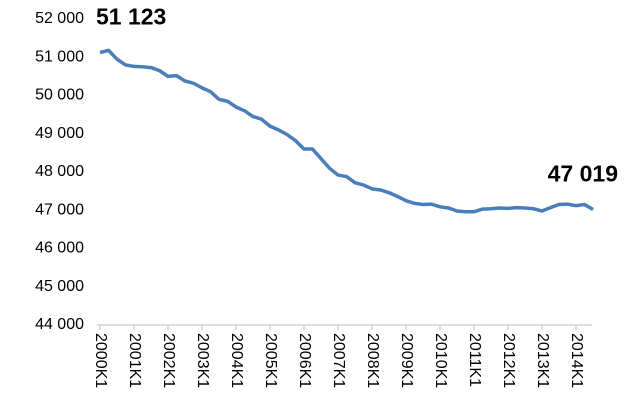  Describe the element at coordinates (474, 360) in the screenshot. I see `x-tick-label: 2011K1` at that location.